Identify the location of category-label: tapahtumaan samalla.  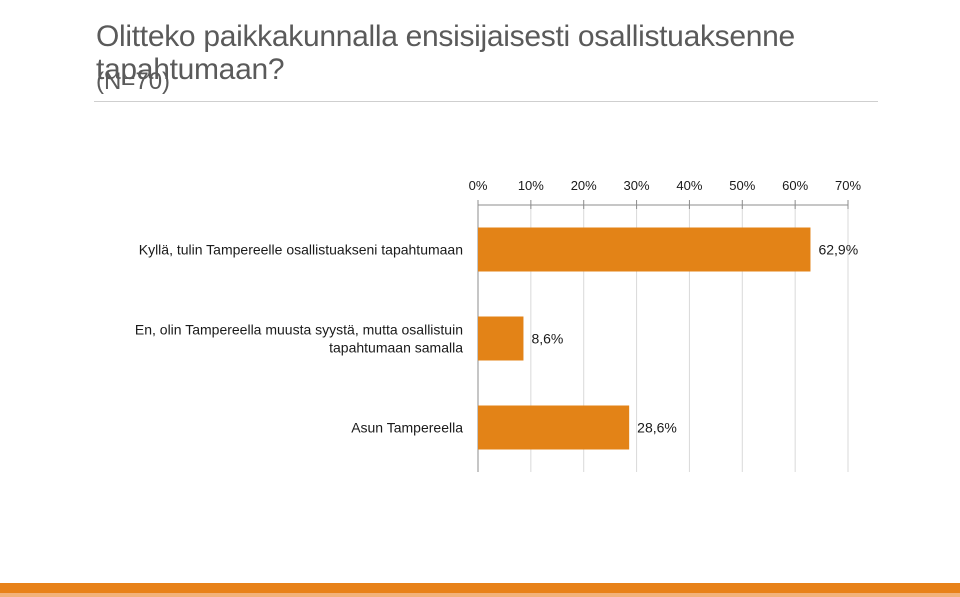
(396, 348).